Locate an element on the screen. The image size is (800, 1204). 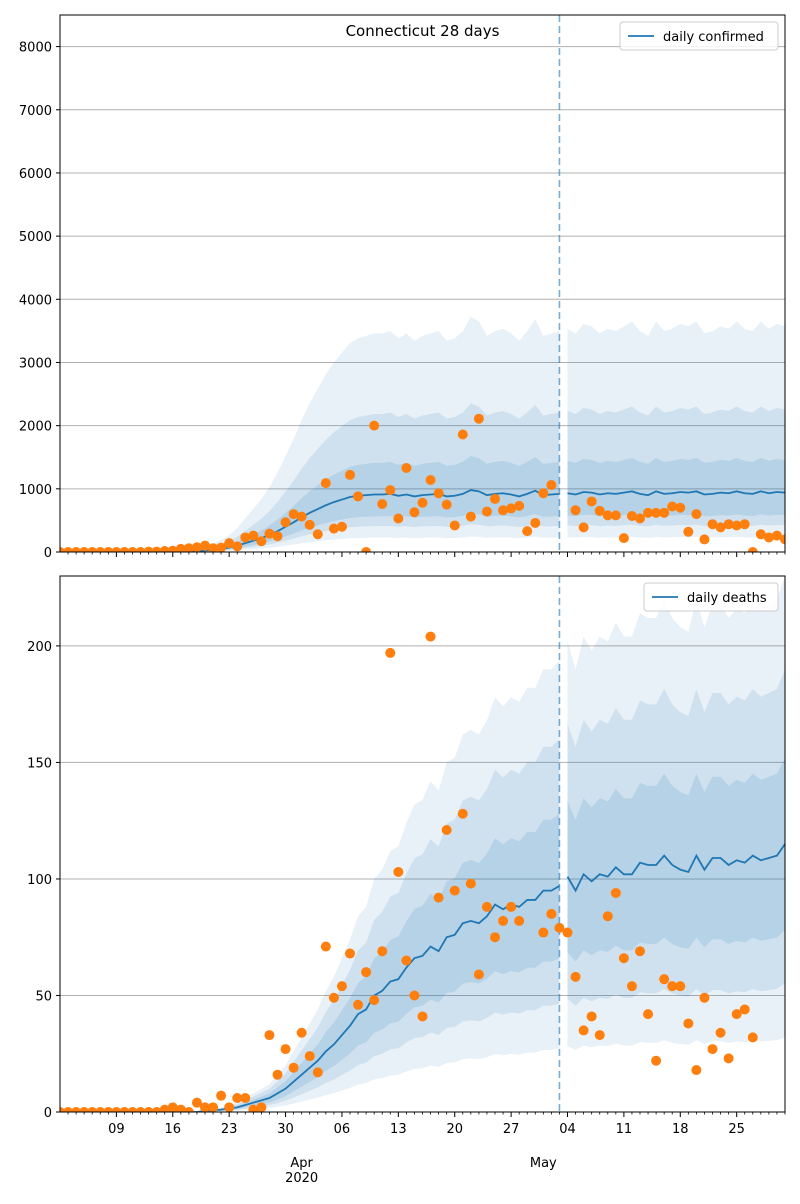
x-tick-label: 30 is located at coordinates (285, 1129).